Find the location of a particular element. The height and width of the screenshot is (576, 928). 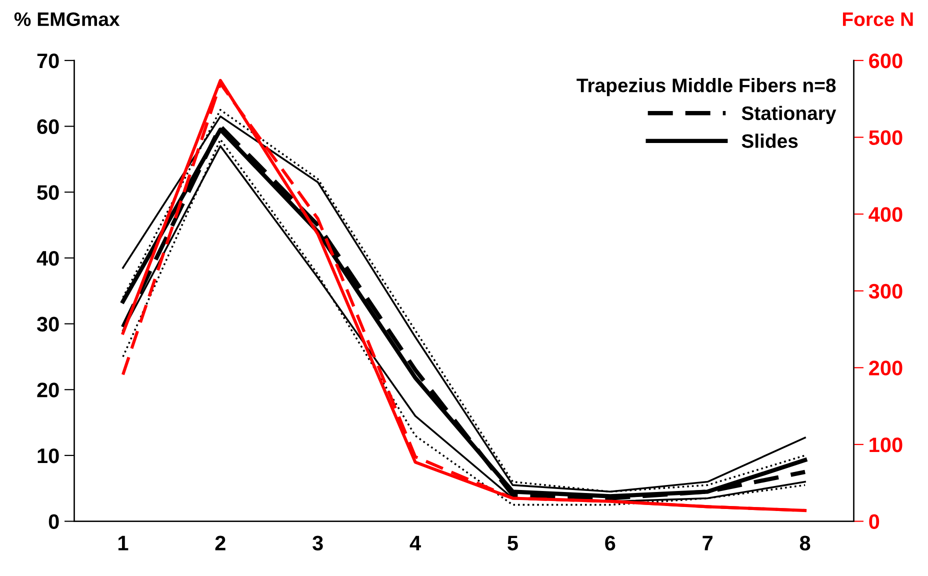

y-tick-label: 30 is located at coordinates (47, 324).